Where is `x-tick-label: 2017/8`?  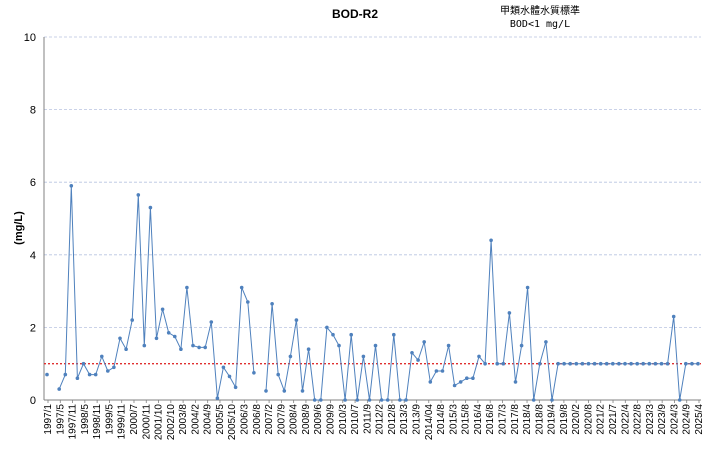
x-tick-label: 2017/8 is located at coordinates (515, 419).